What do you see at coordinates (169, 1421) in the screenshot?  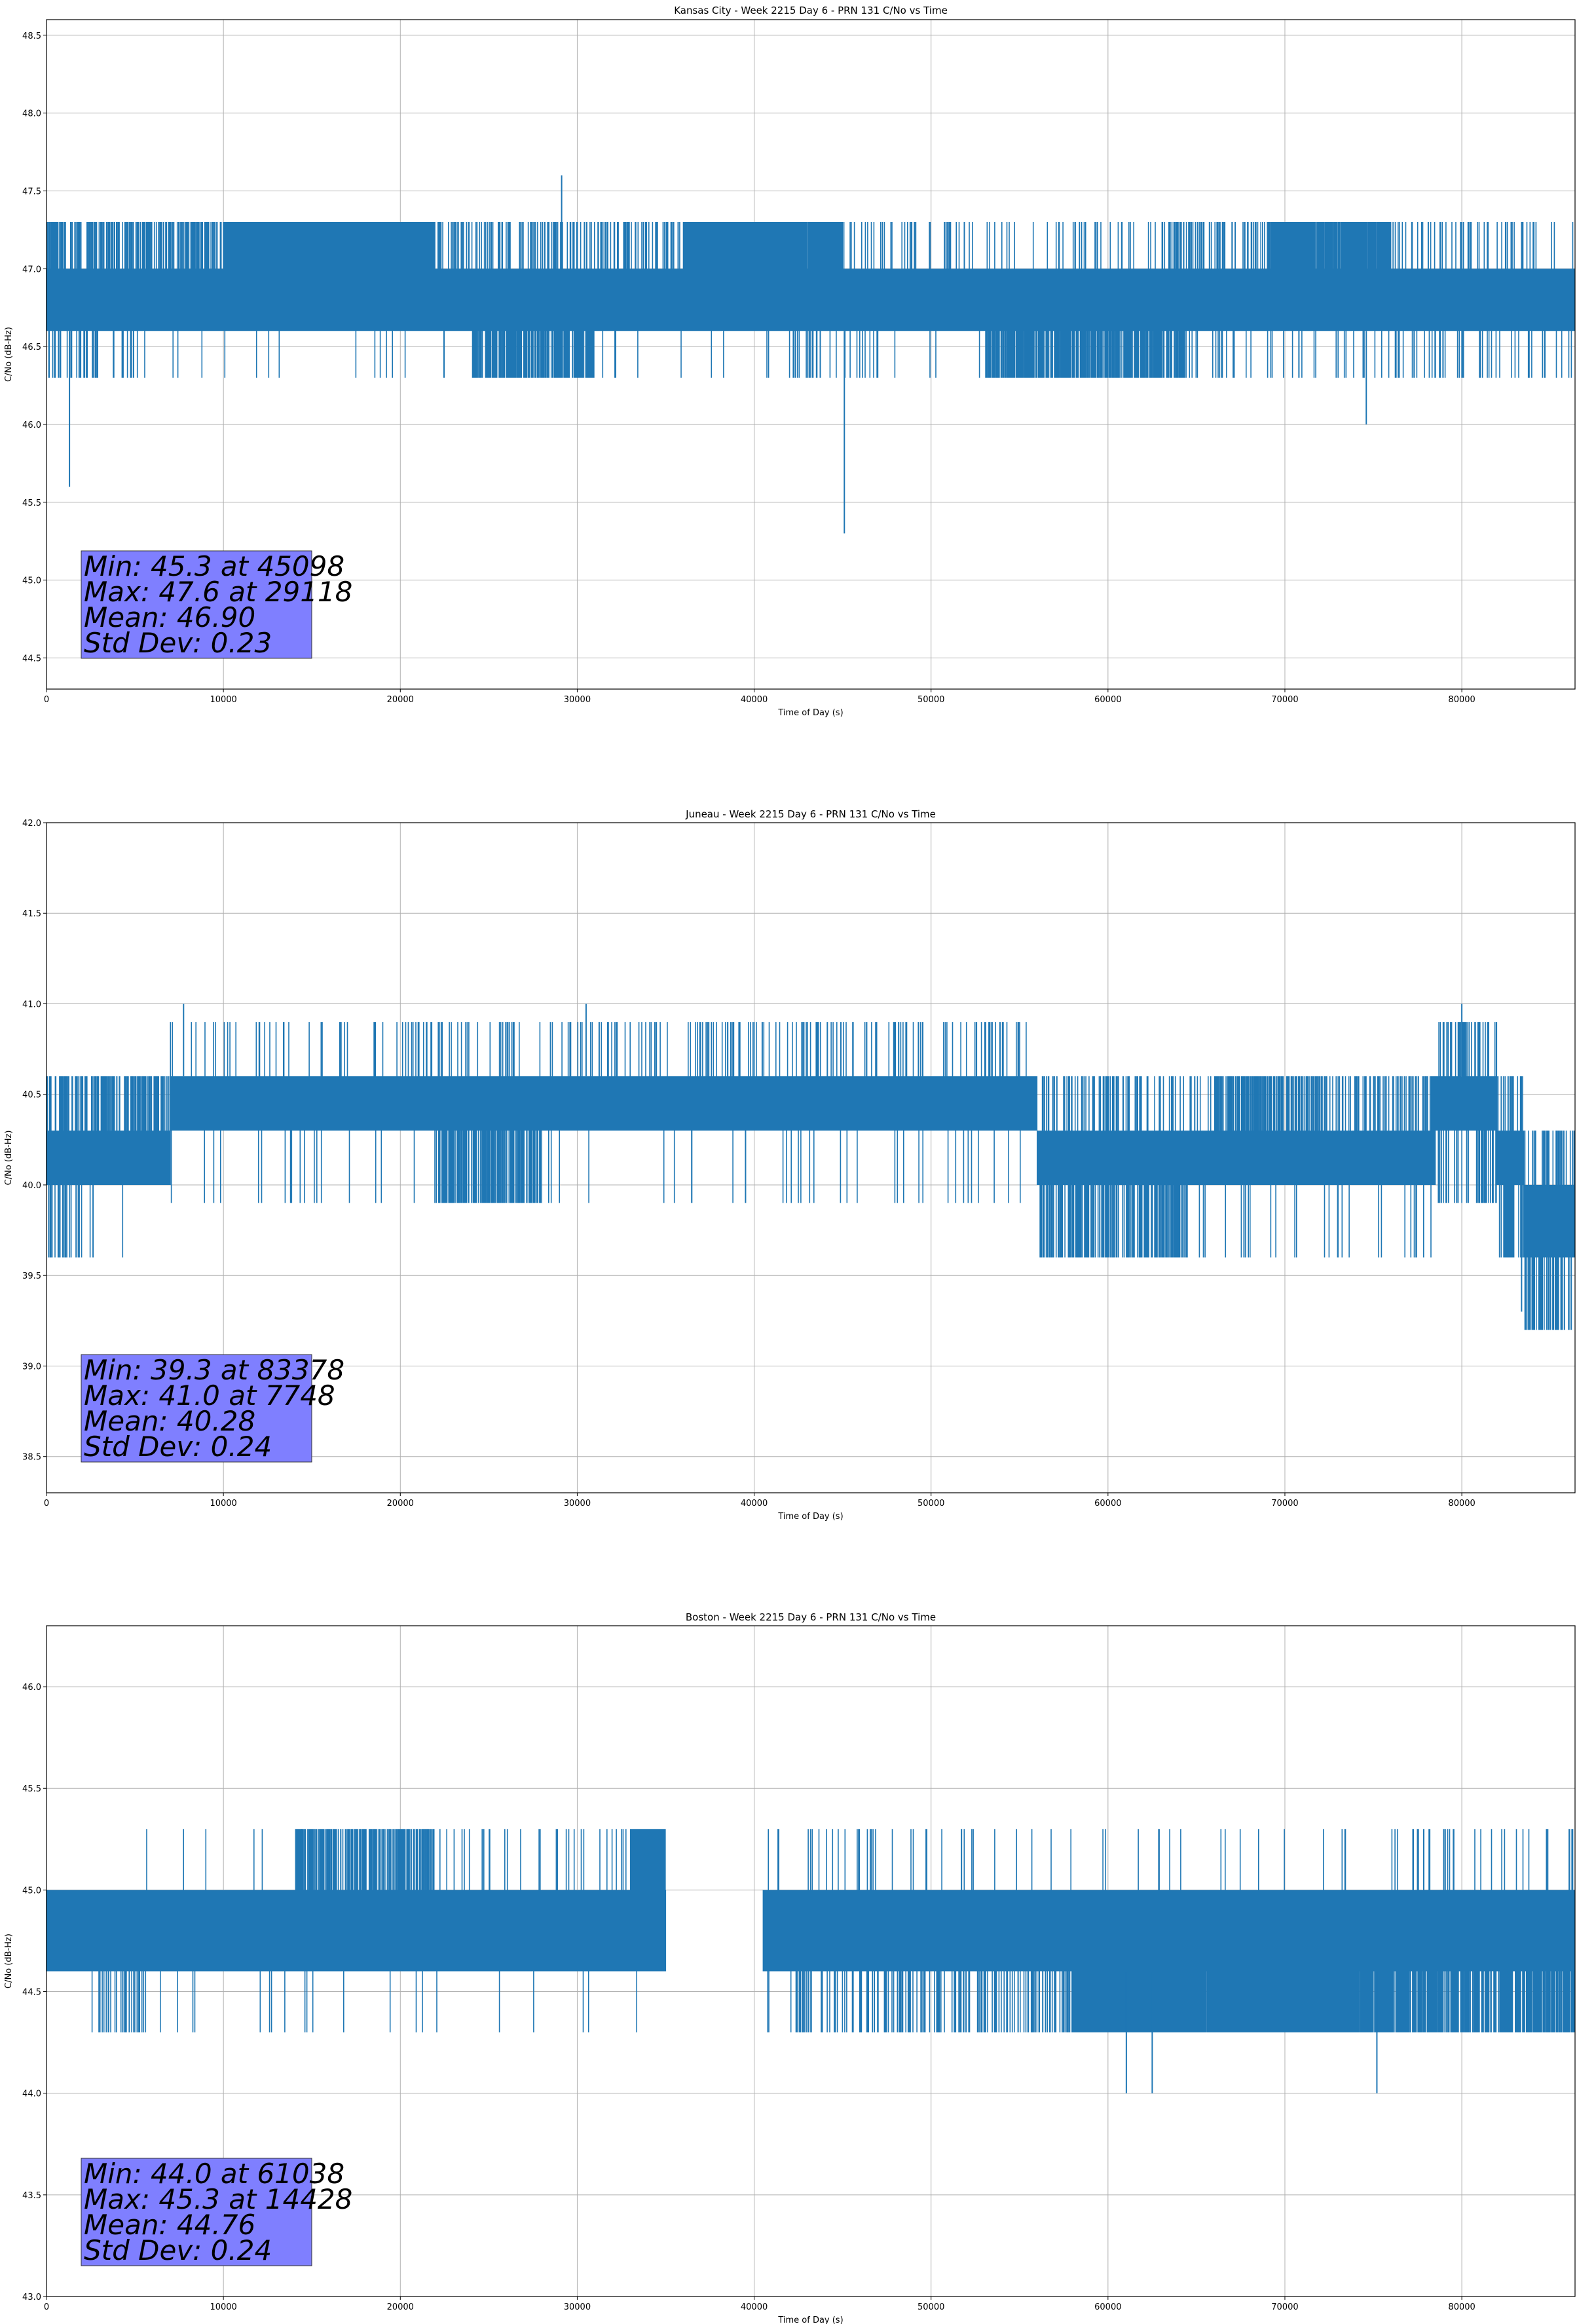 I see `stats-line: Mean: 40.28` at bounding box center [169, 1421].